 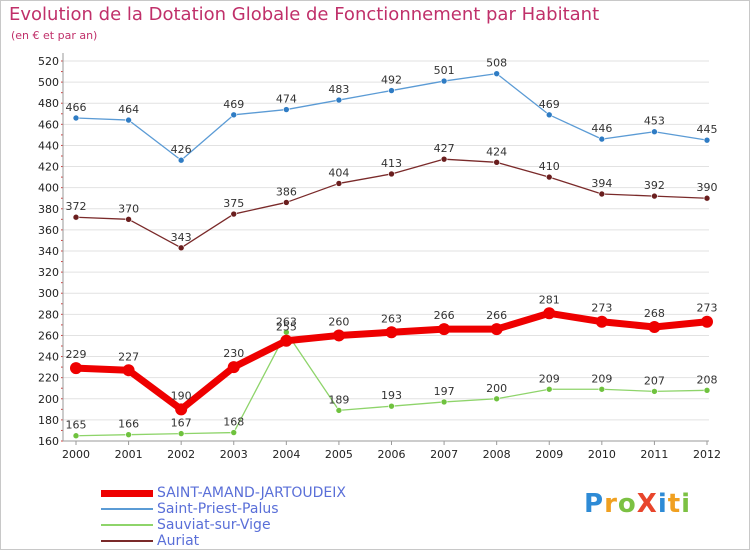 I want to click on logo-letter: X, so click(x=647, y=504).